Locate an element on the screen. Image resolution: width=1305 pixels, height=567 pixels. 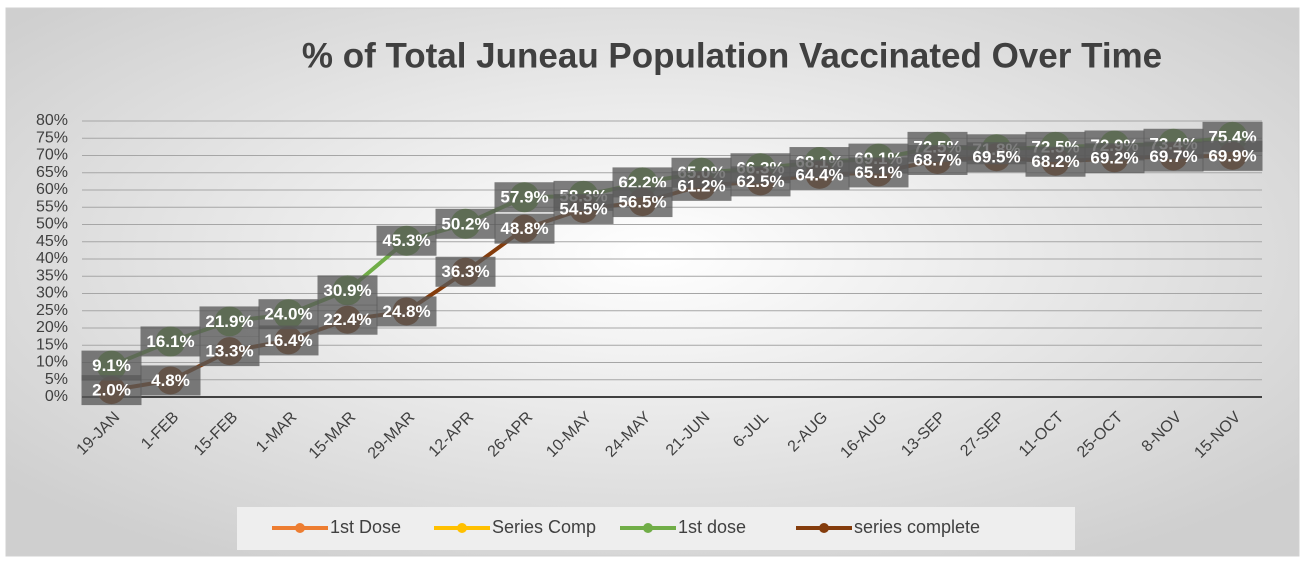
y-tick-label: 40% is located at coordinates (52, 258).